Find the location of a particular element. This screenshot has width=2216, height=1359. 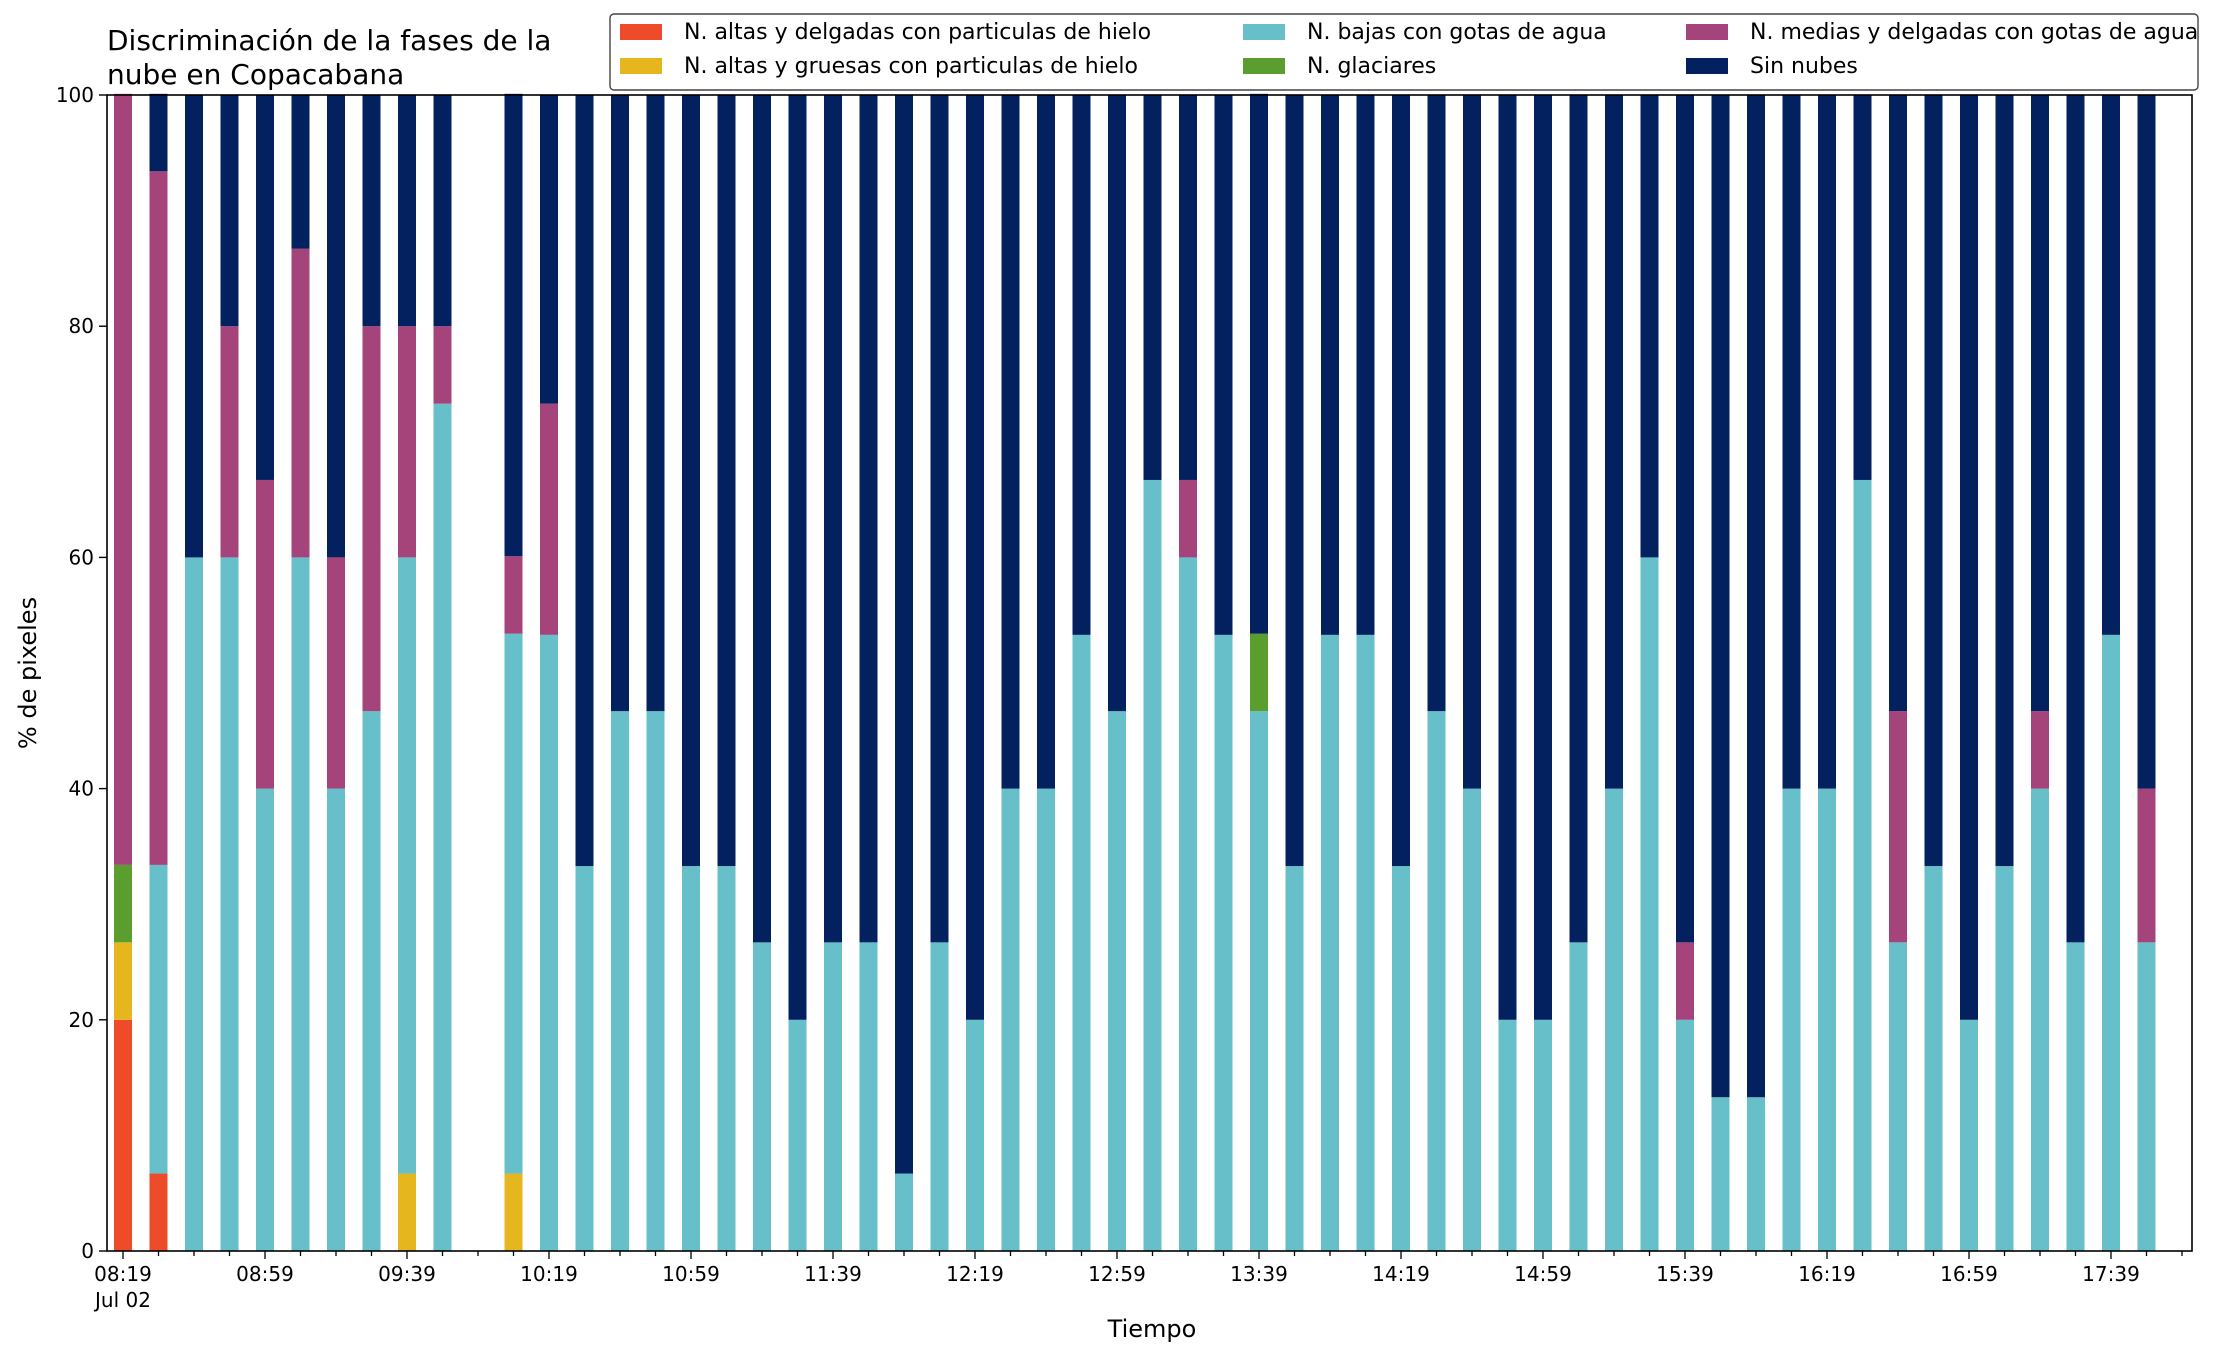

x-tick-label-7: 12:59 is located at coordinates (1117, 1274).